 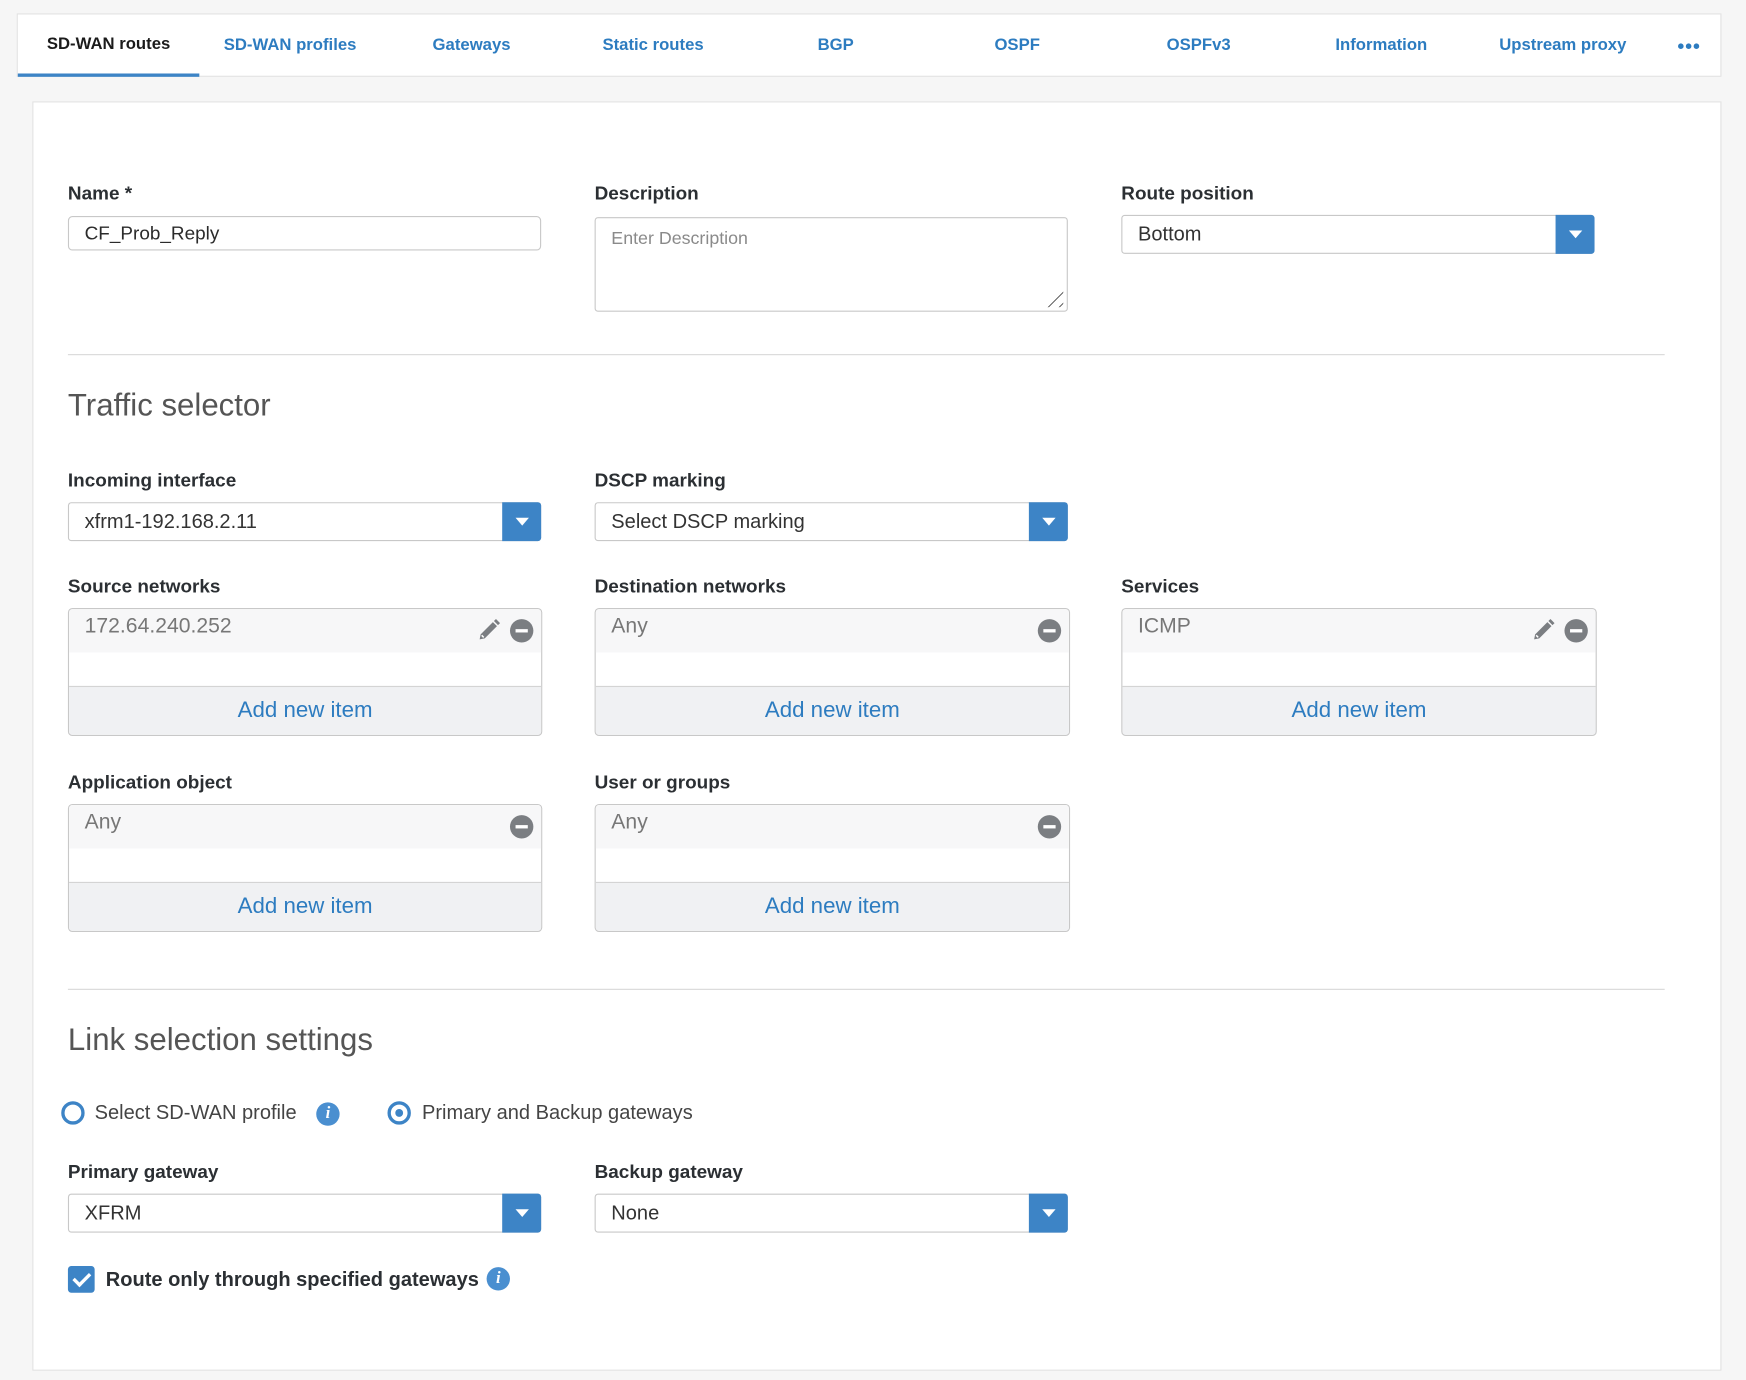 What do you see at coordinates (220, 1039) in the screenshot?
I see `link-selection-heading: Link selection settings` at bounding box center [220, 1039].